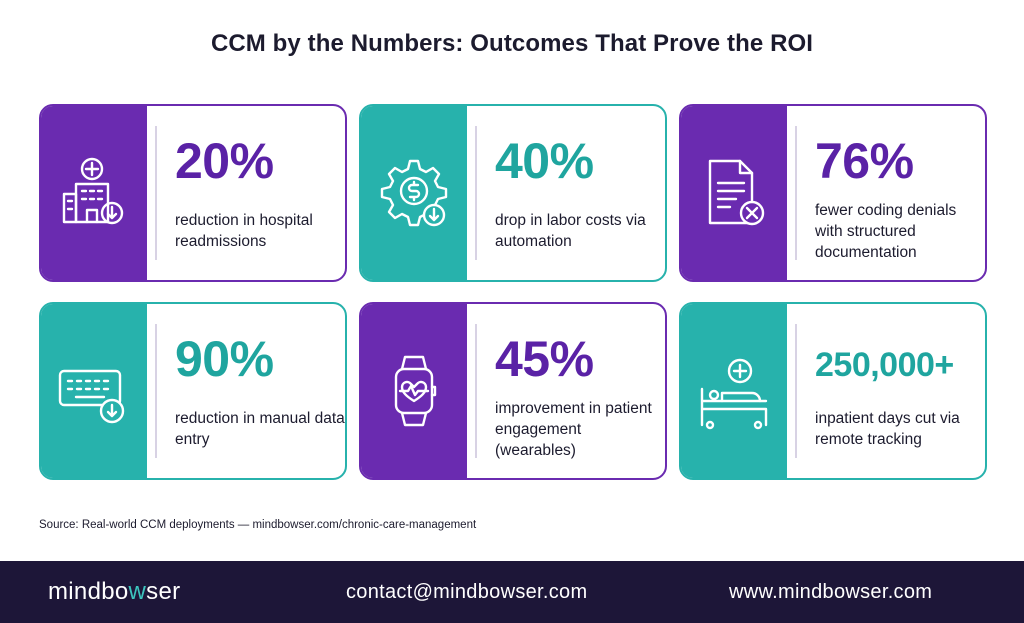 The image size is (1024, 623). I want to click on stat-description: inpatient days cut via remote tracking, so click(887, 429).